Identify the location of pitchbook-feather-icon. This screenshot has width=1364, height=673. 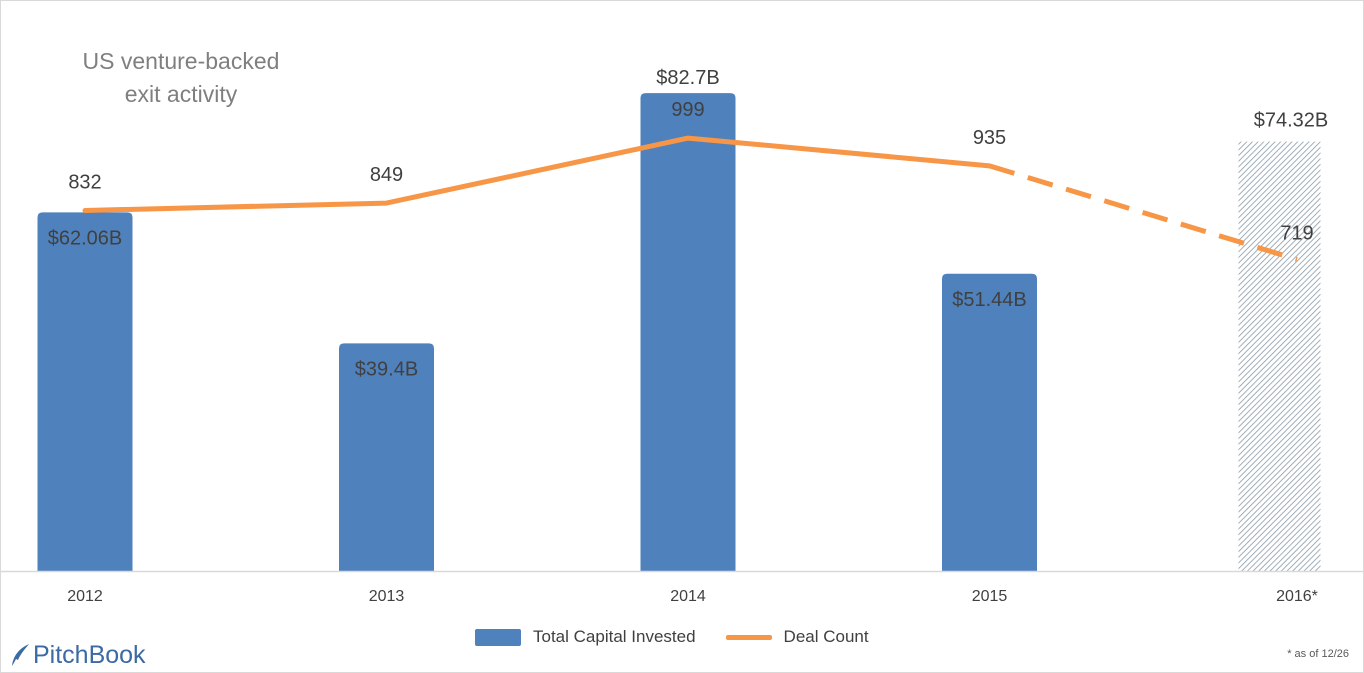
(20, 655).